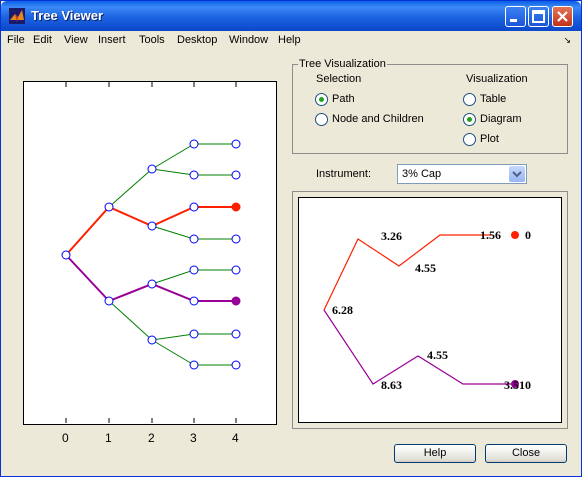 This screenshot has height=477, width=582. What do you see at coordinates (343, 99) in the screenshot?
I see `radio-path-label: Path` at bounding box center [343, 99].